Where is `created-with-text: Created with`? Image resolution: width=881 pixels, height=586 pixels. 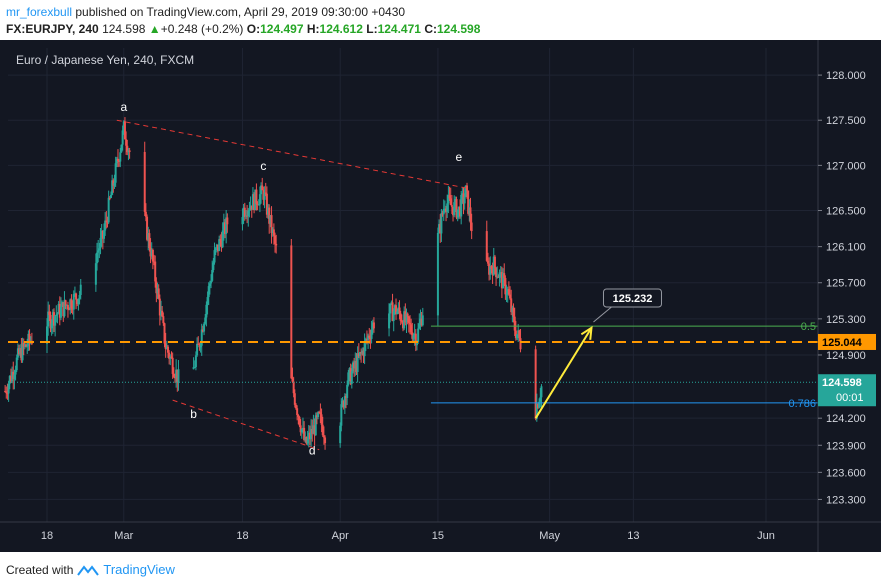 created-with-text: Created with is located at coordinates (40, 569).